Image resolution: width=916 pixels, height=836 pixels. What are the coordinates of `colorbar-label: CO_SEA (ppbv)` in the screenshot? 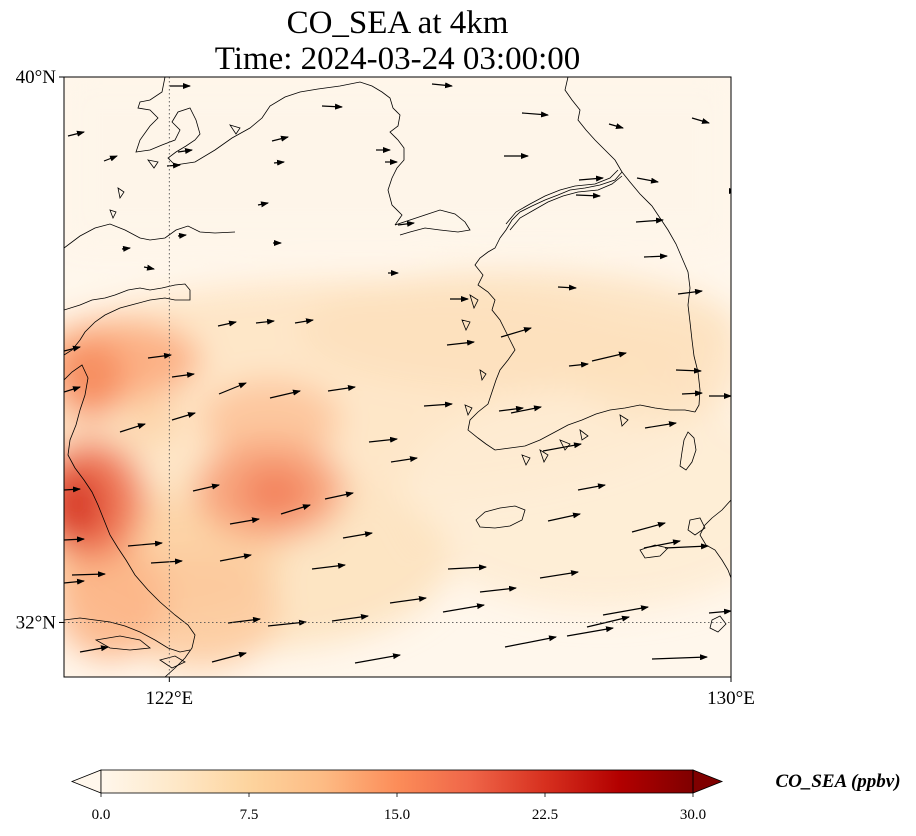 It's located at (837, 781).